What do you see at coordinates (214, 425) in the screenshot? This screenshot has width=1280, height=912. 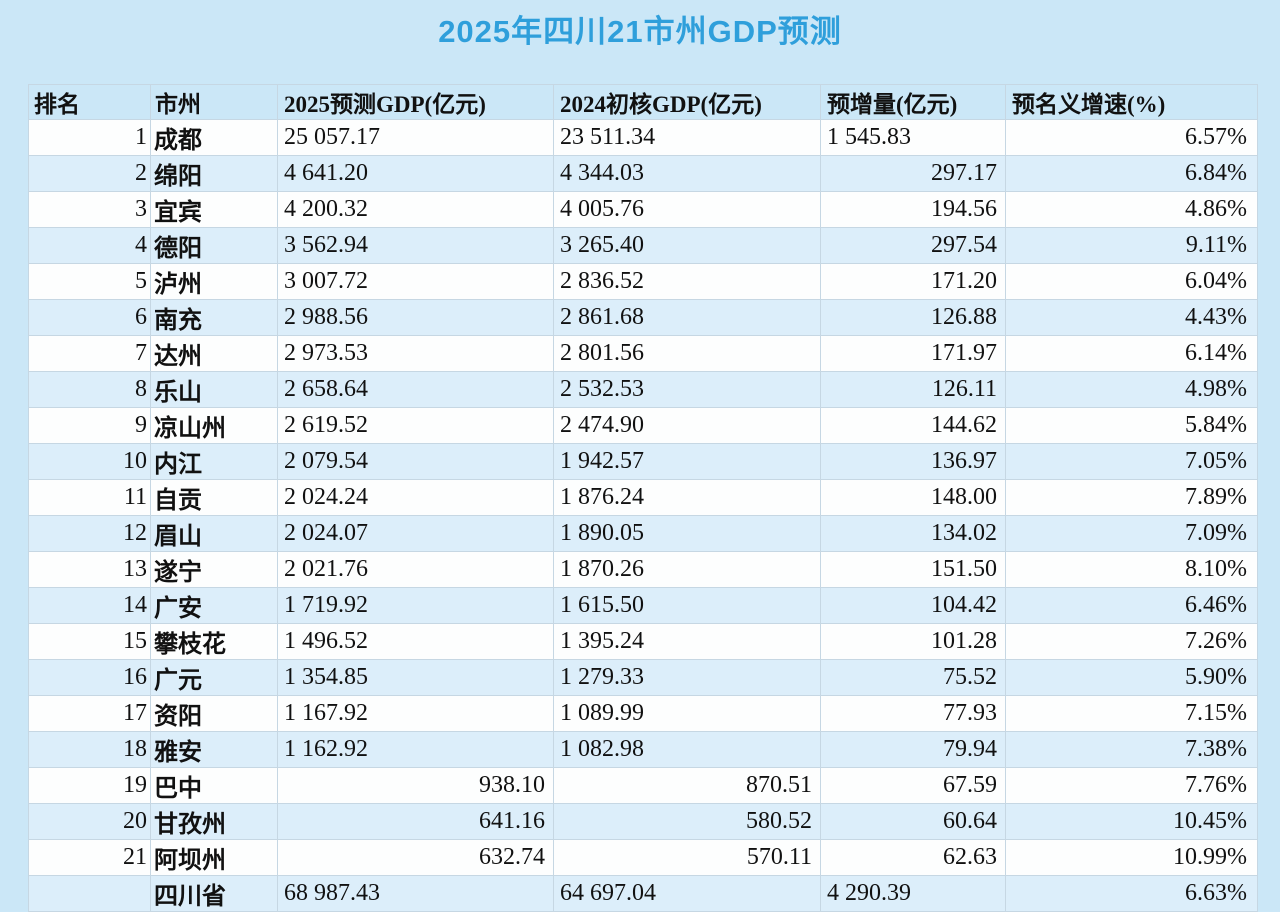 I see `cell-city: 凉山州` at bounding box center [214, 425].